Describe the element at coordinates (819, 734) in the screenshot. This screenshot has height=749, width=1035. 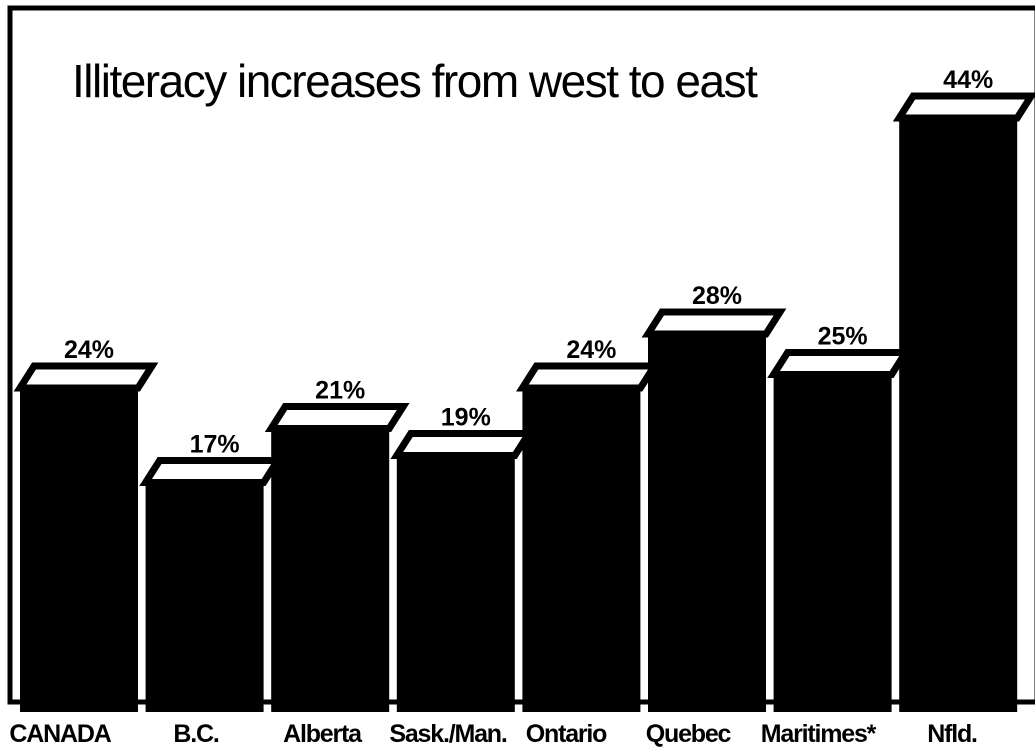
I see `category-label-6: Maritimes*` at that location.